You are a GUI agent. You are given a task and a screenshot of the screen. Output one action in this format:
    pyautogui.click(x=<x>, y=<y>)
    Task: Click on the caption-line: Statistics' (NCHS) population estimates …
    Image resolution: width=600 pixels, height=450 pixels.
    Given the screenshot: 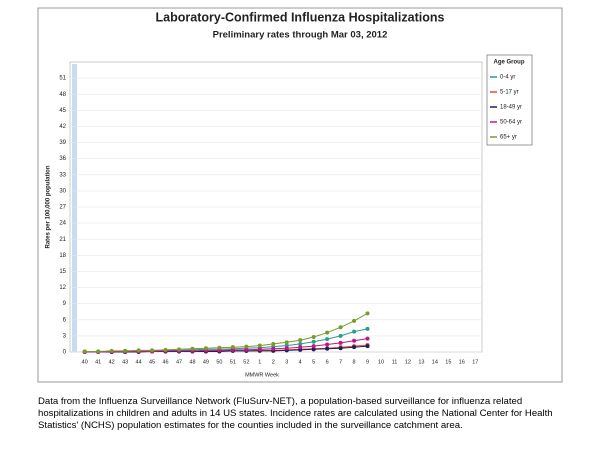 What is the action you would take?
    pyautogui.click(x=250, y=425)
    